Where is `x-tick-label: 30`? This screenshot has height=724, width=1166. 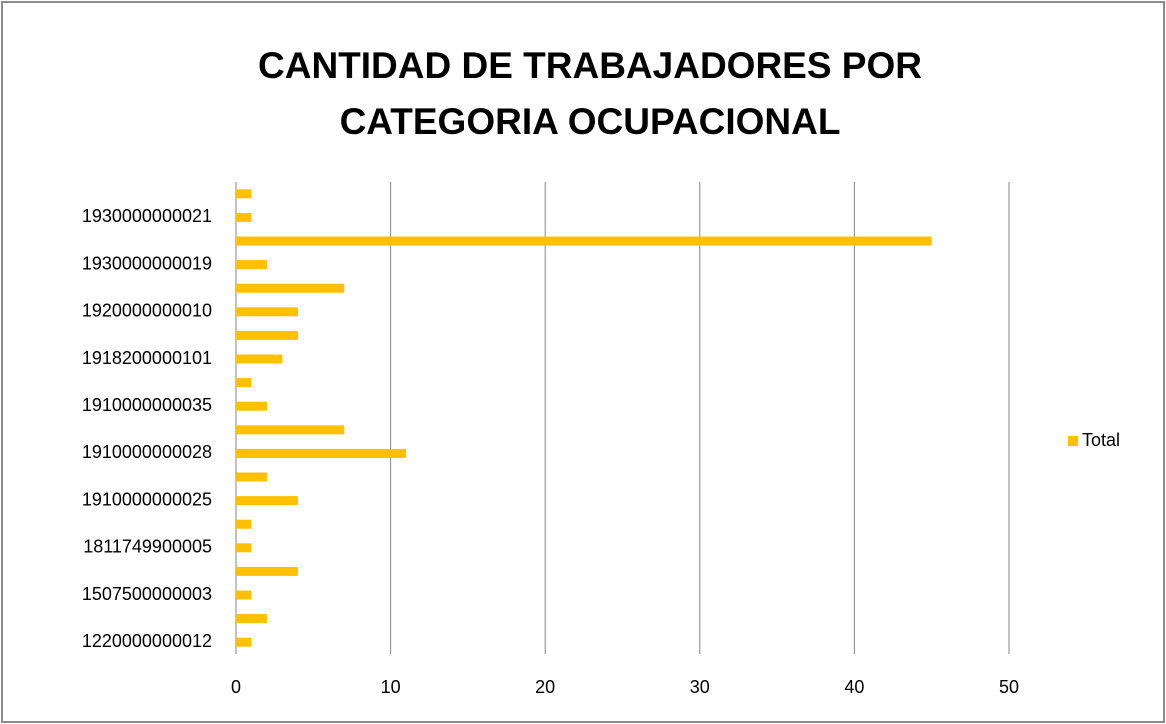 x-tick-label: 30 is located at coordinates (700, 687).